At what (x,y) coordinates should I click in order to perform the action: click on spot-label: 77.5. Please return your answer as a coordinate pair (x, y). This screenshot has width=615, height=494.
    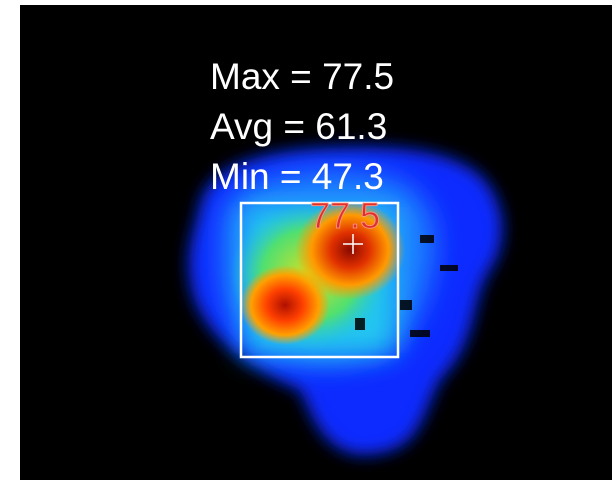
    Looking at the image, I should click on (345, 215).